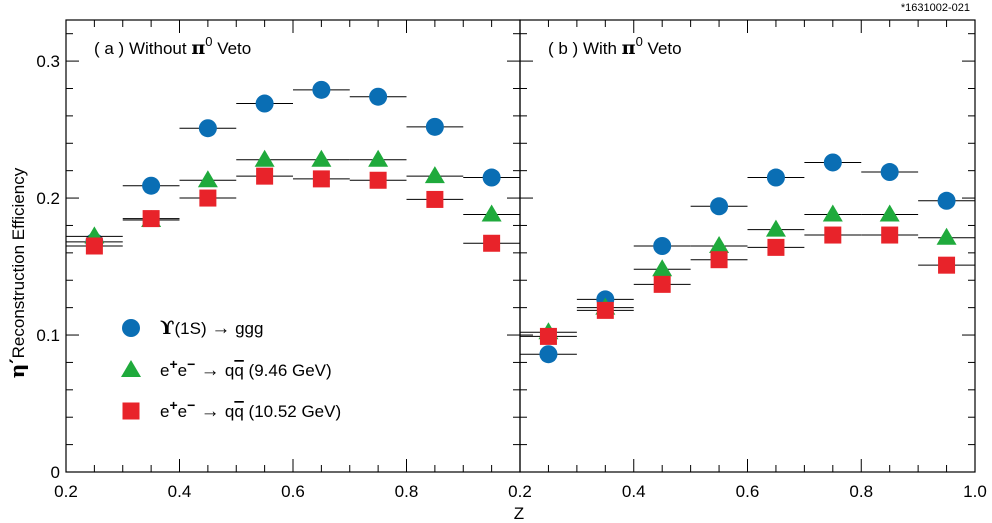 The width and height of the screenshot is (992, 523). What do you see at coordinates (17, 368) in the screenshot?
I see `y-axis-symbol: η′` at bounding box center [17, 368].